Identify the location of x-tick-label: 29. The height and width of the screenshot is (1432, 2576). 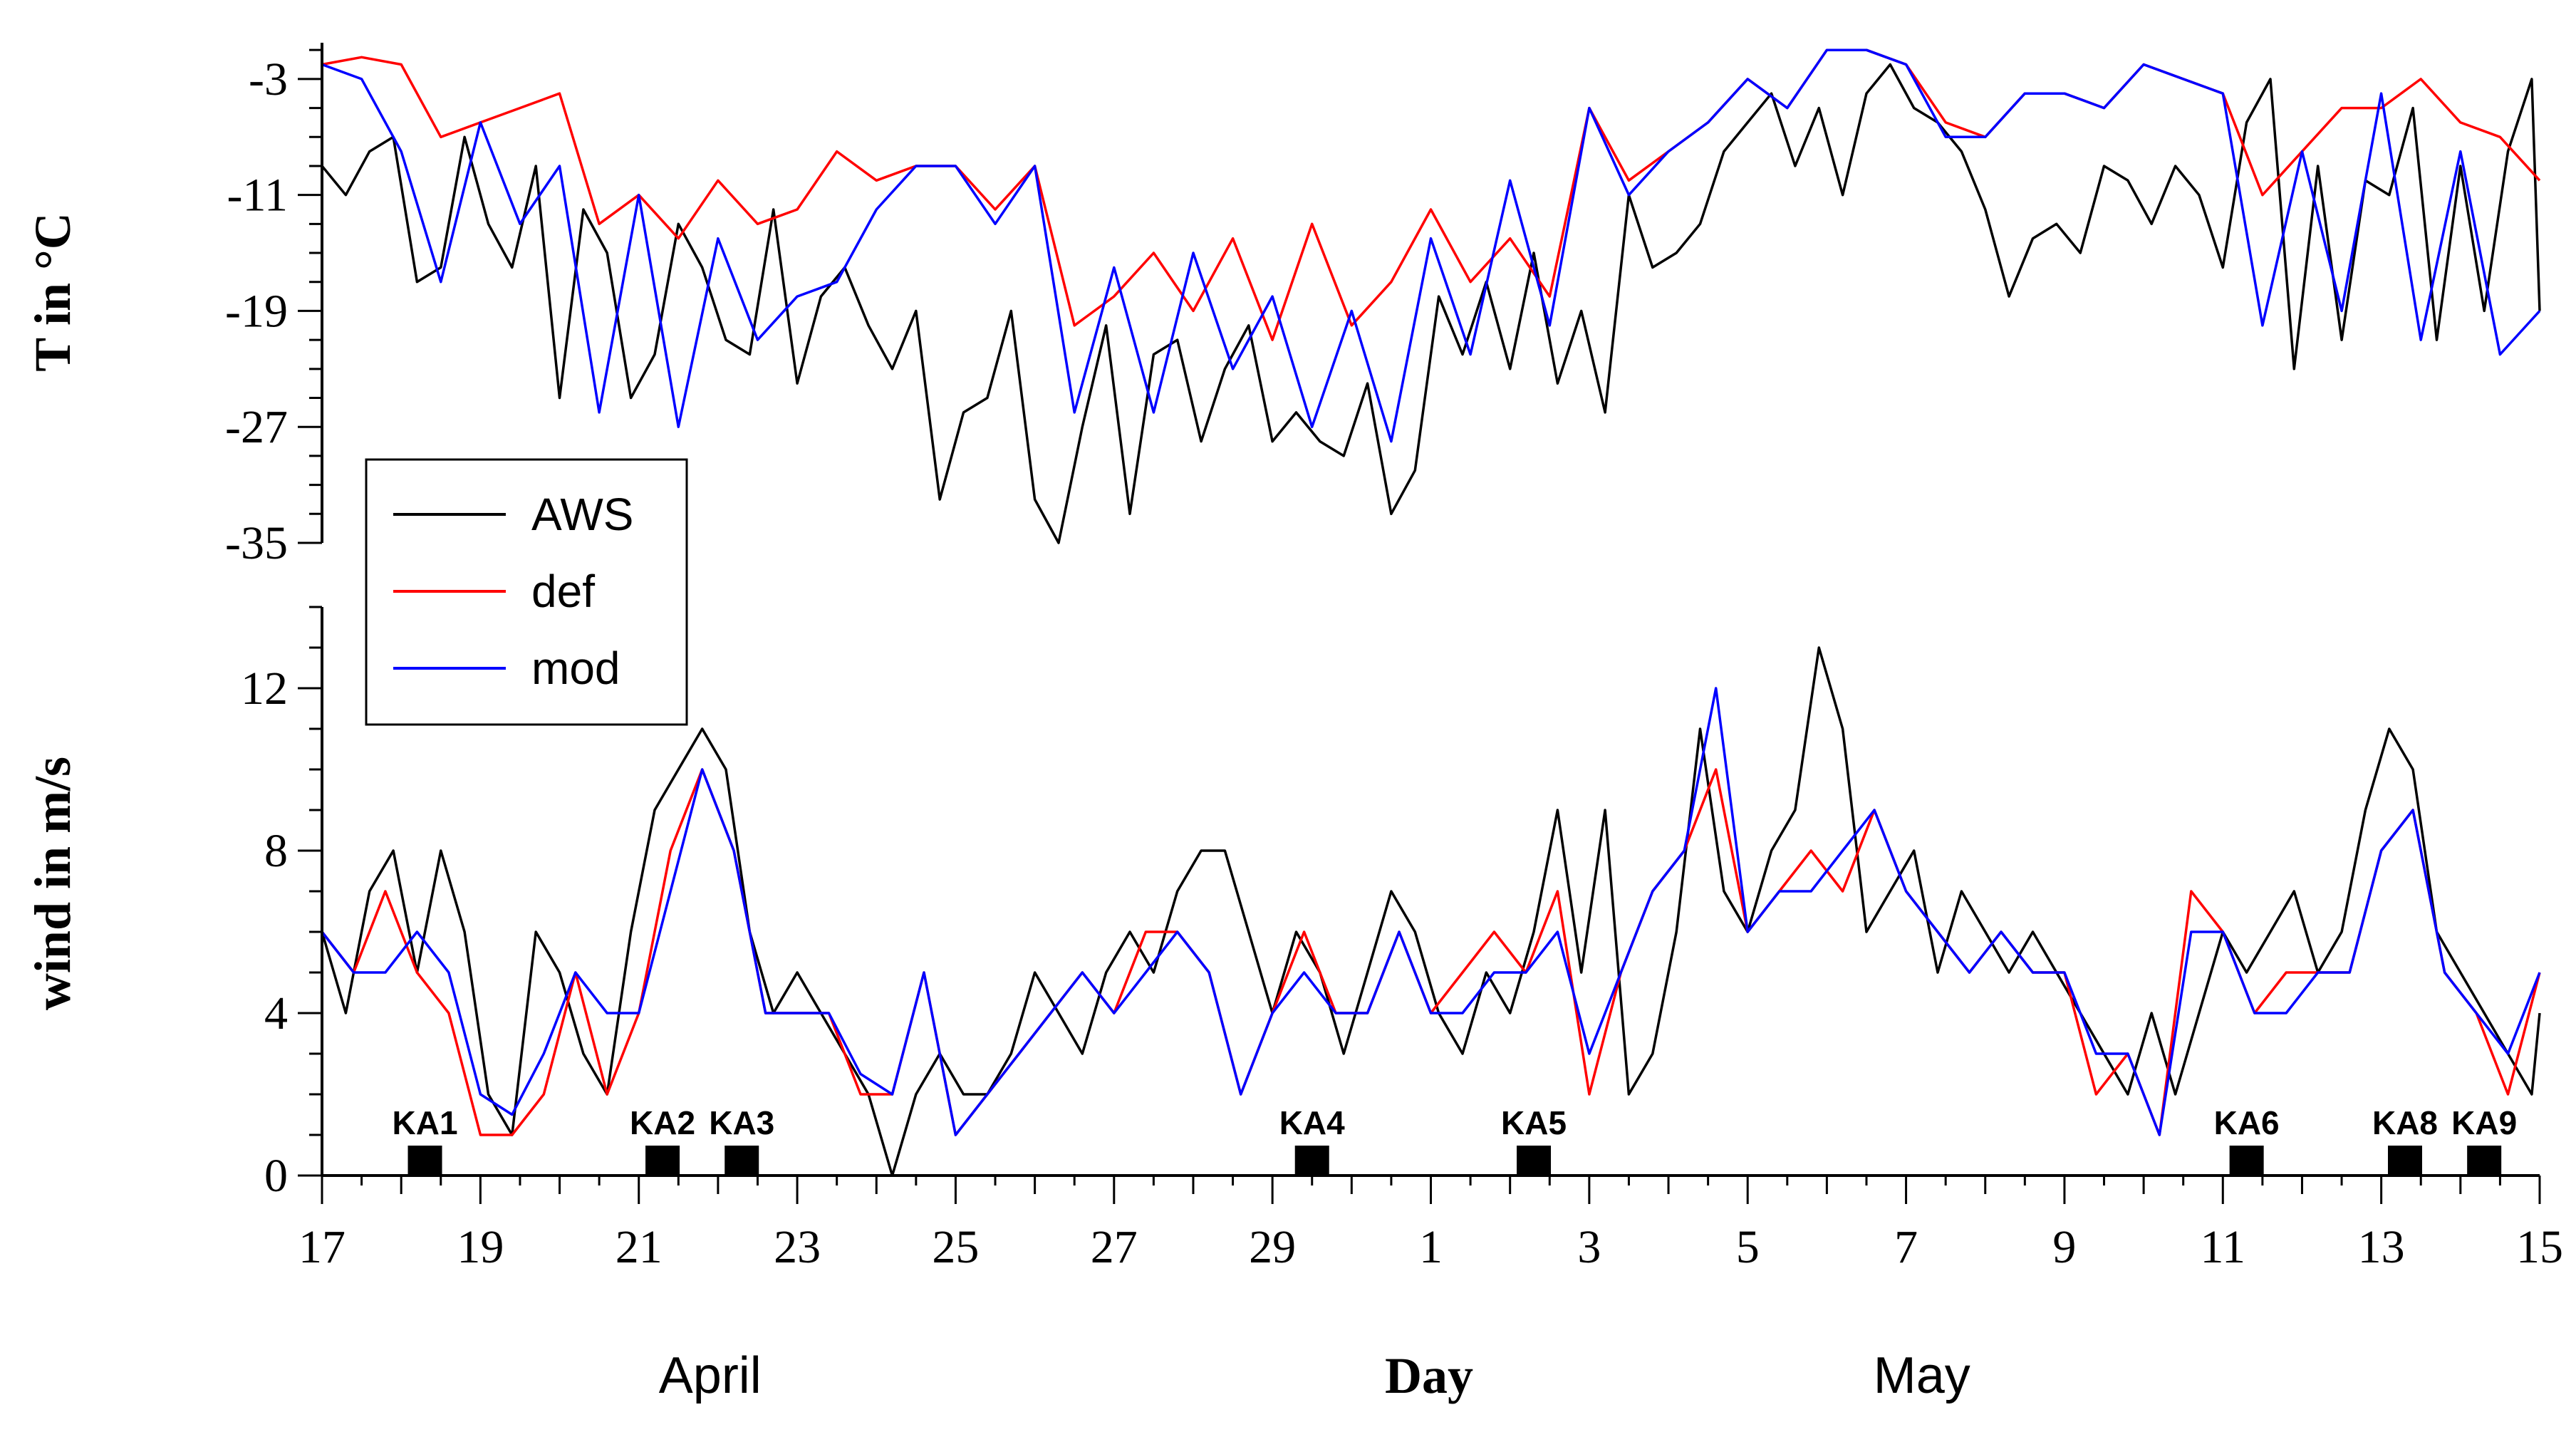
(1272, 1247).